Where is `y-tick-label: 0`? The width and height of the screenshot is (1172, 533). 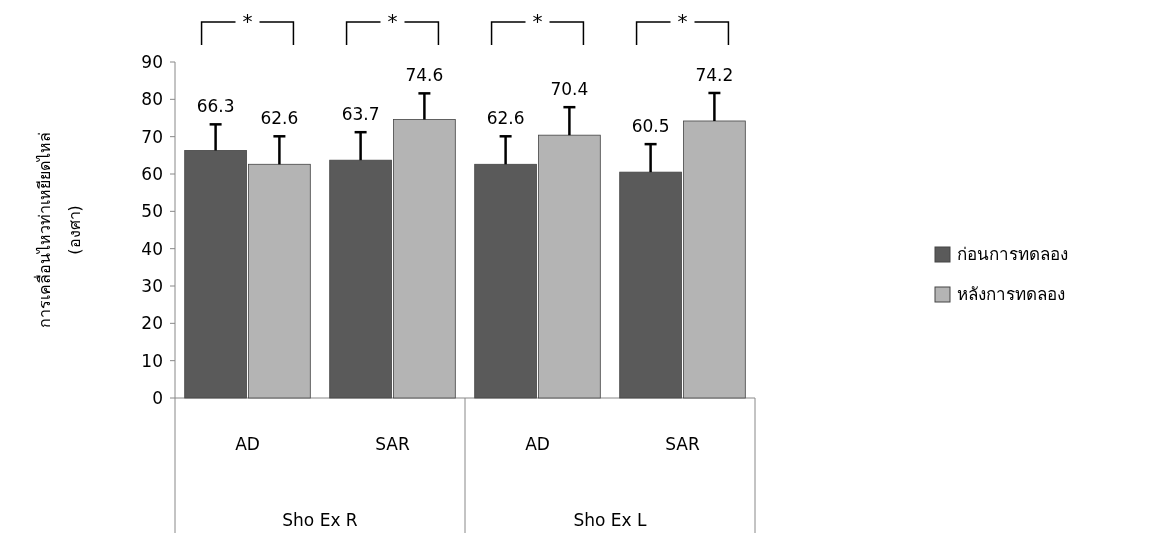
y-tick-label: 0 is located at coordinates (157, 398).